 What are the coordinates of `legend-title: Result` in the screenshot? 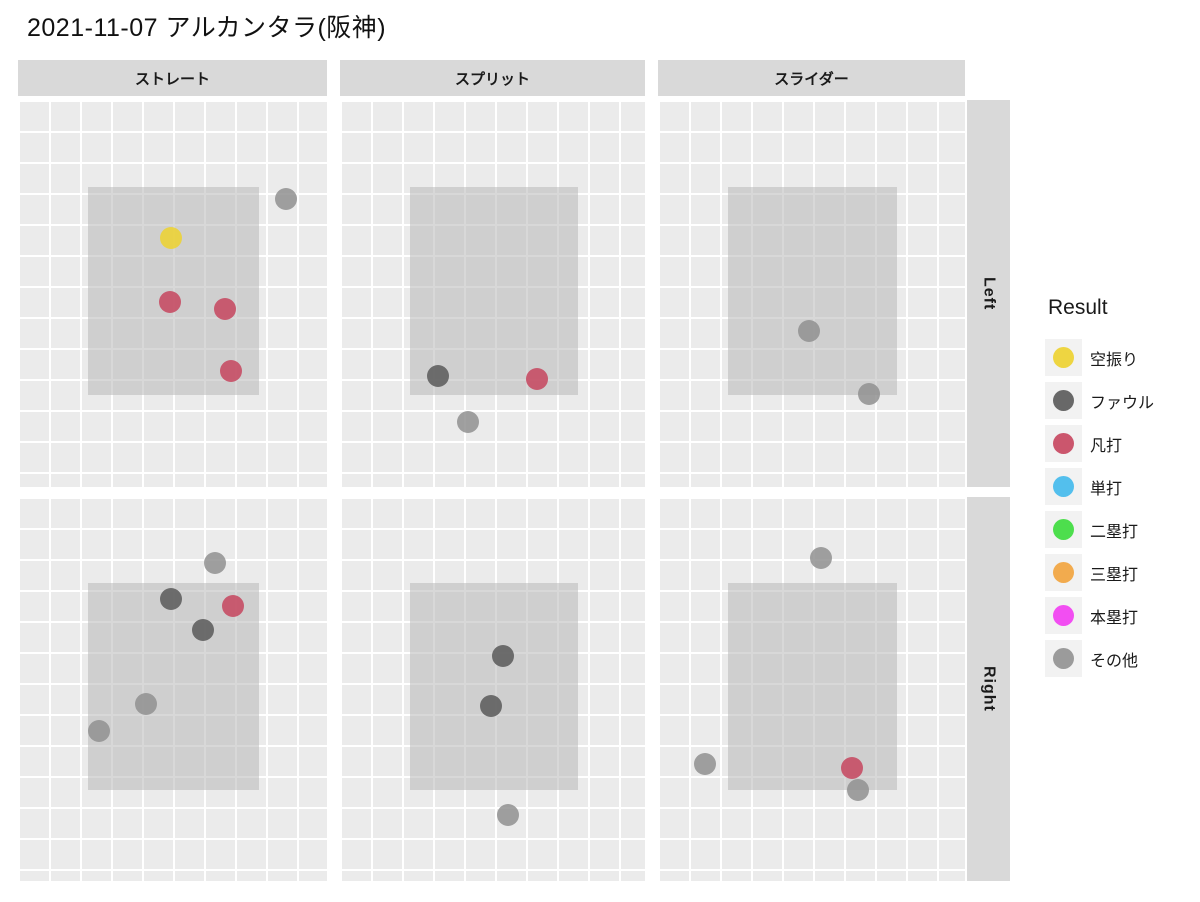 It's located at (1078, 307).